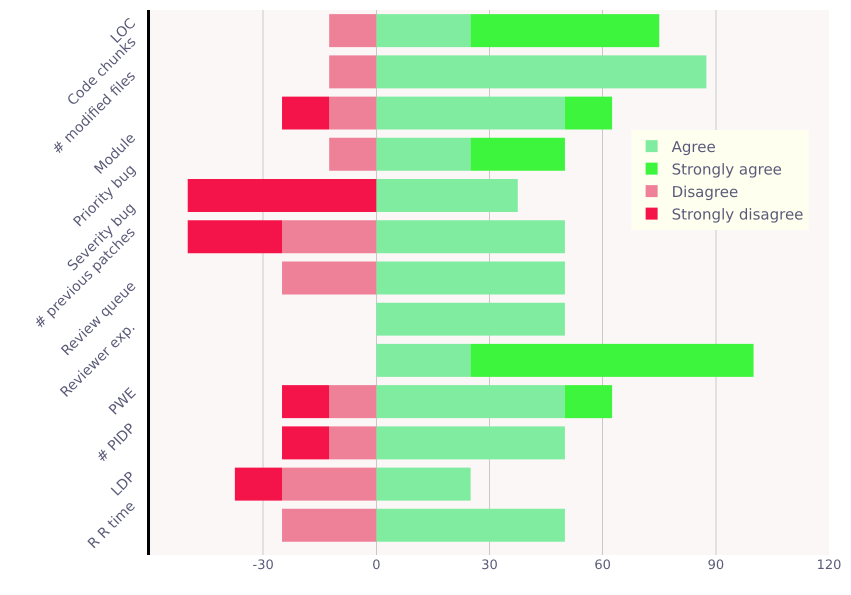  Describe the element at coordinates (376, 565) in the screenshot. I see `x-tick-label: 0` at that location.